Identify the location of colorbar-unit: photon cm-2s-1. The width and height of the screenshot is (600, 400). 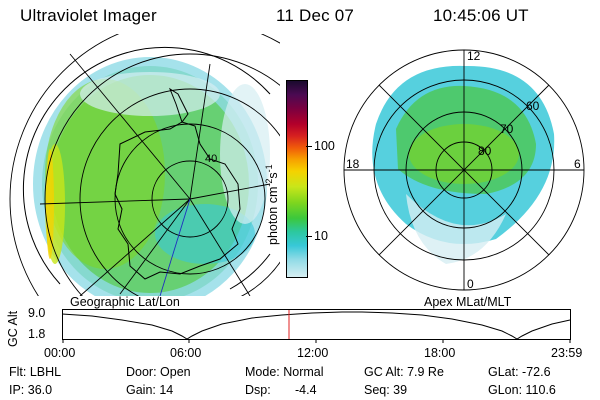
(272, 204).